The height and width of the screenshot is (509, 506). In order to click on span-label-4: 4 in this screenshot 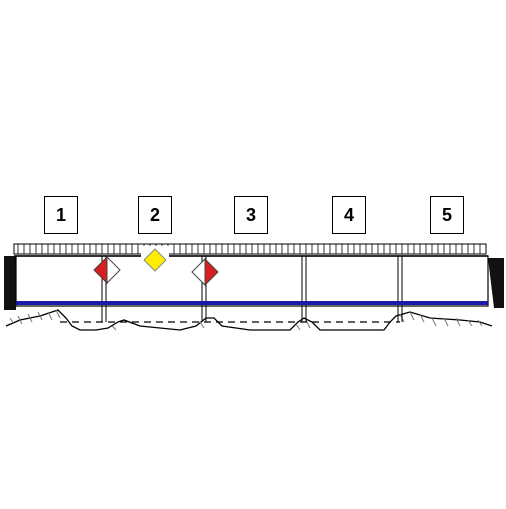, I will do `click(349, 215)`.